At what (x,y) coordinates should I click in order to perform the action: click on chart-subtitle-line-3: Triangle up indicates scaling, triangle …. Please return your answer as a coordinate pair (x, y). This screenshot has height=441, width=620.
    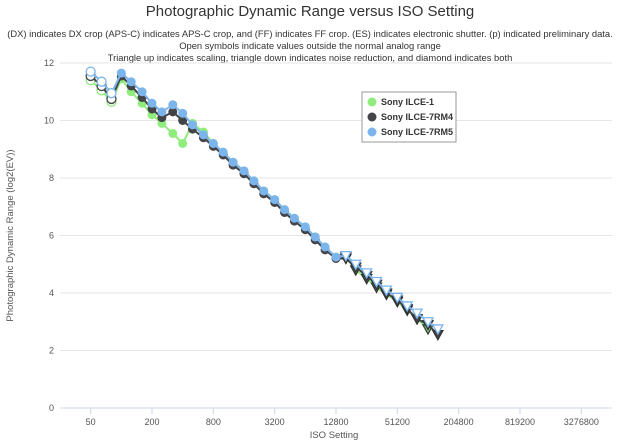
    Looking at the image, I should click on (310, 57).